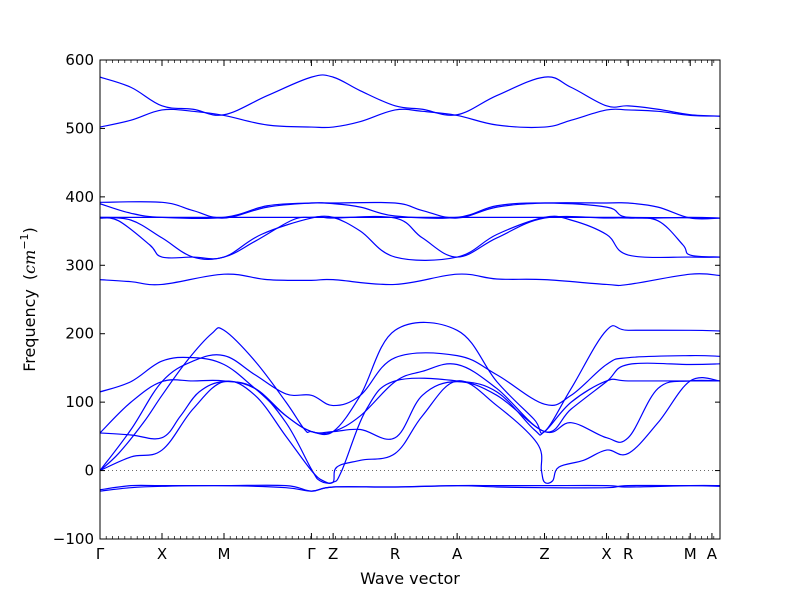 The width and height of the screenshot is (800, 600). I want to click on y-axis-label: Frequency (cm−1), so click(28, 299).